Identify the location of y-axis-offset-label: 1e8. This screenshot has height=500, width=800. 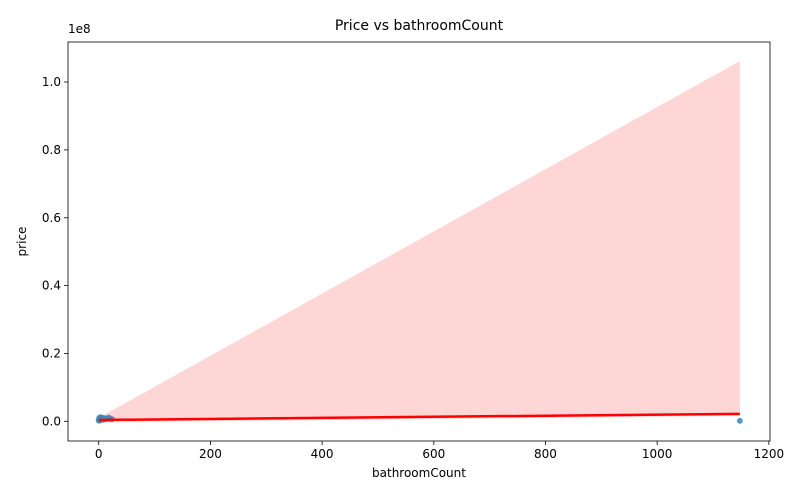
(79, 29).